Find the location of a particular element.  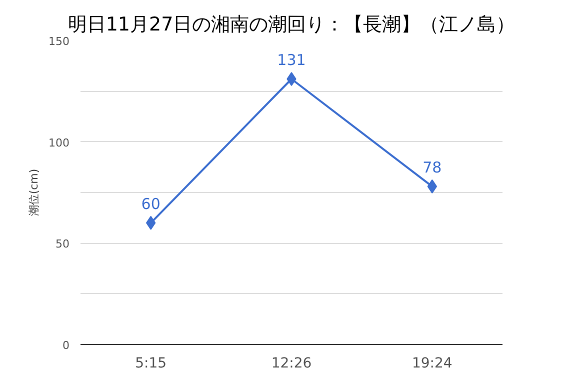

data-label: 131 is located at coordinates (291, 60).